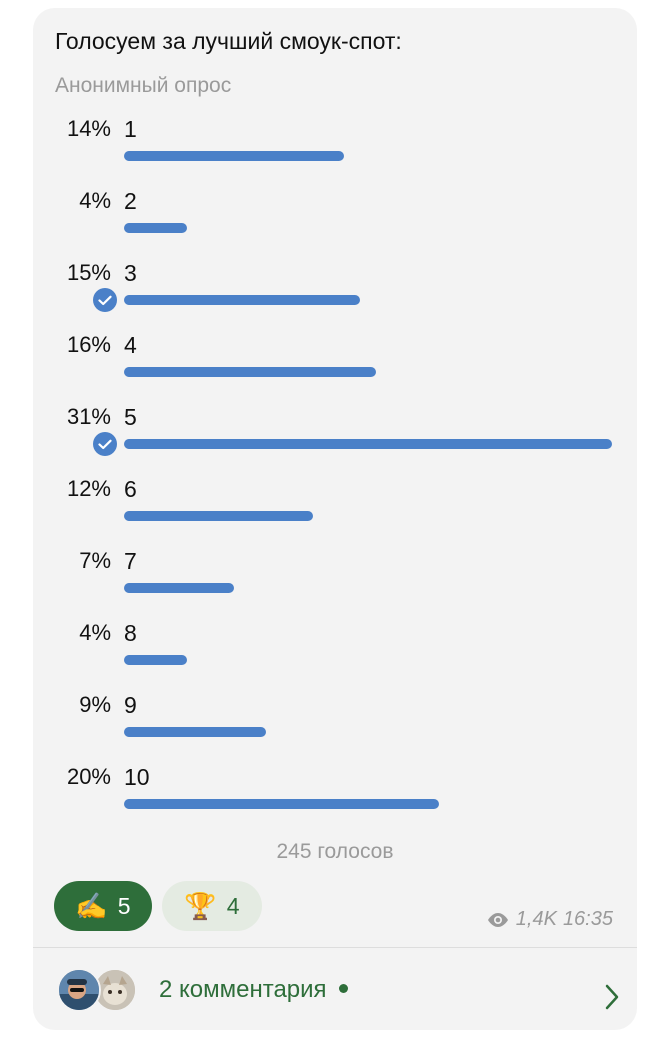 This screenshot has width=656, height=1040. Describe the element at coordinates (612, 997) in the screenshot. I see `chevron-right-icon` at that location.